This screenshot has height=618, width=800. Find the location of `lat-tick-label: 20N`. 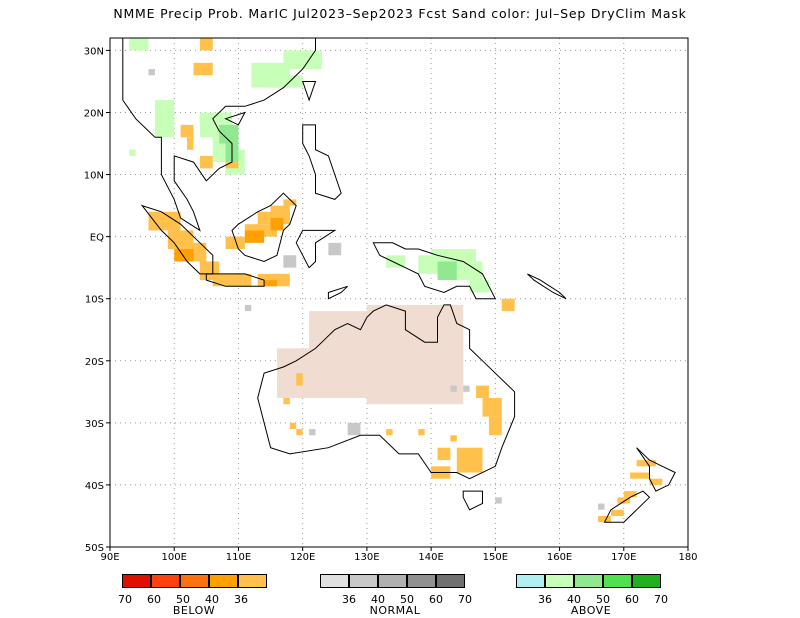

lat-tick-label: 20N is located at coordinates (94, 113).